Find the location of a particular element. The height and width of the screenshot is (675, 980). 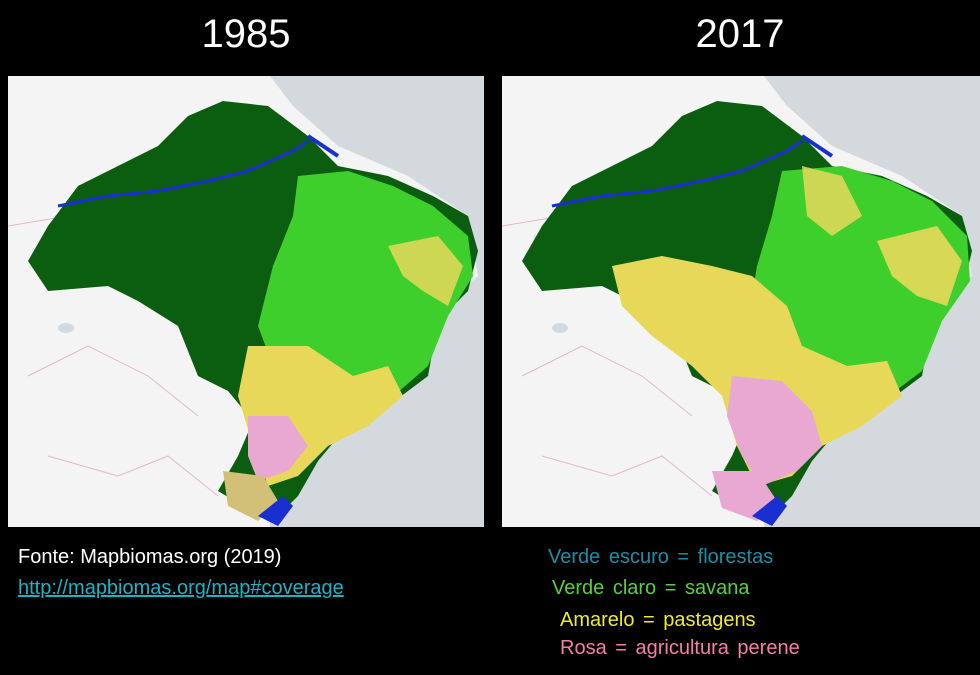

legend-item-pasture: Amarelo = pastagens is located at coordinates (658, 620).